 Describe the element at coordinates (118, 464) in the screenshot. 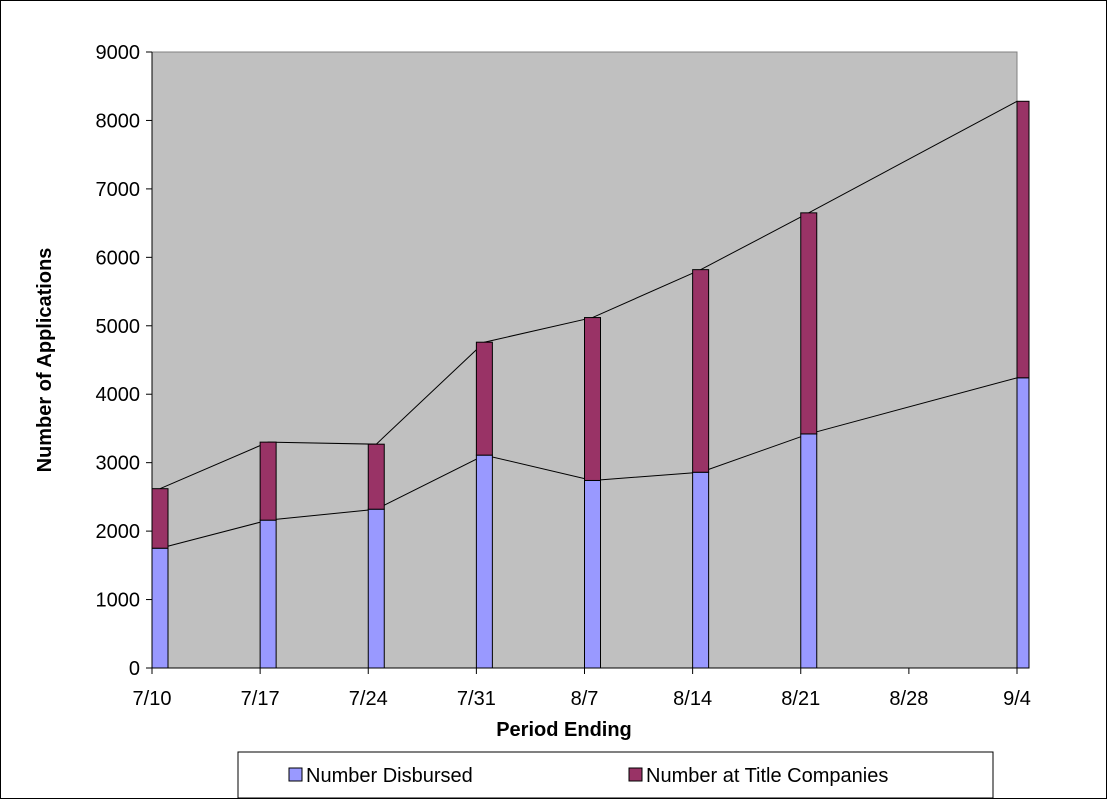

I see `y-tick-label: 3000` at that location.